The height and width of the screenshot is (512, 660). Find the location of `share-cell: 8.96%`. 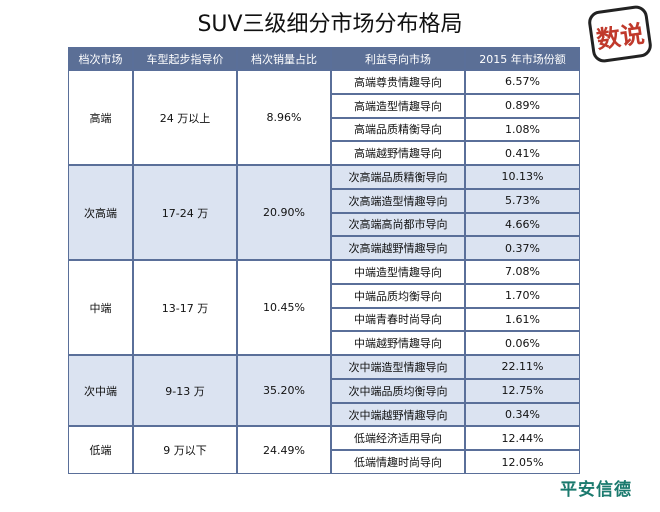

share-cell: 8.96% is located at coordinates (284, 118).